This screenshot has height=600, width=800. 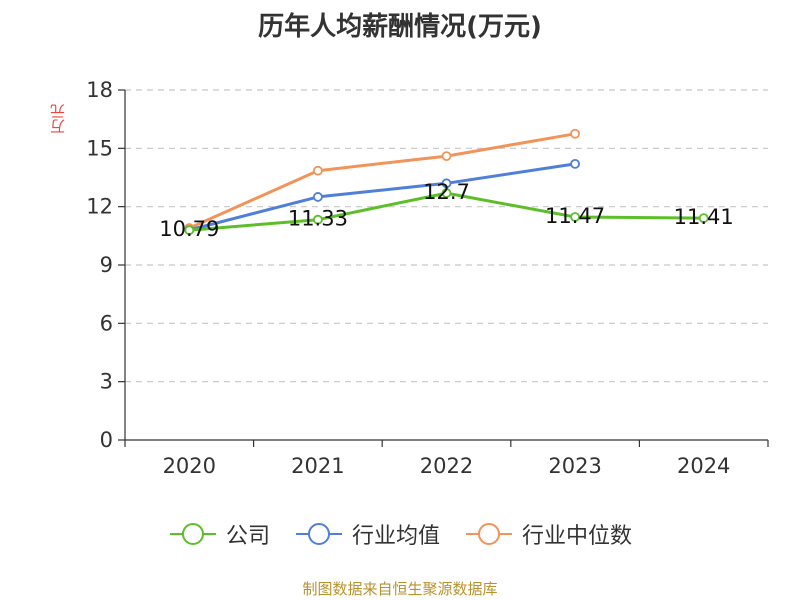 I want to click on data-label: 10.79, so click(x=189, y=229).